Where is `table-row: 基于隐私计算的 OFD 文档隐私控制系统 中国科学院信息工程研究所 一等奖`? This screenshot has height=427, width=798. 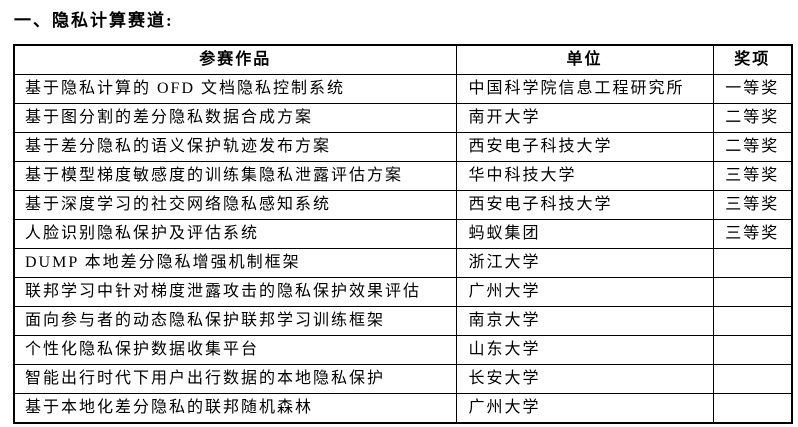 table-row: 基于隐私计算的 OFD 文档隐私控制系统 中国科学院信息工程研究所 一等奖 is located at coordinates (403, 89).